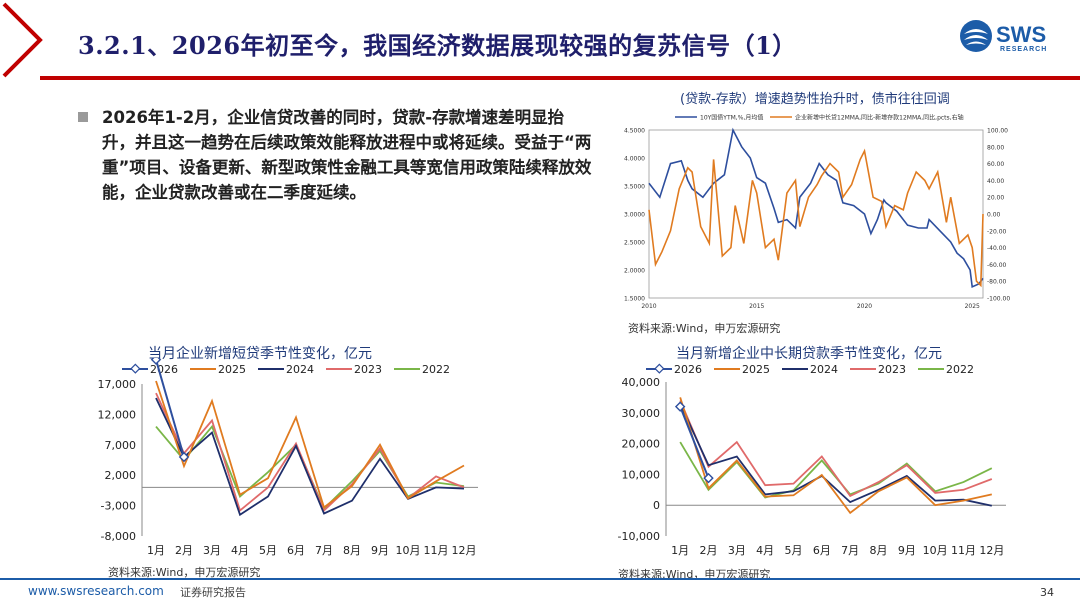 Image resolution: width=1080 pixels, height=608 pixels. I want to click on legend-label: 企业新增中长贷12MMA,同比-新增存款12MMA,同比,pcts,右轴, so click(879, 118).